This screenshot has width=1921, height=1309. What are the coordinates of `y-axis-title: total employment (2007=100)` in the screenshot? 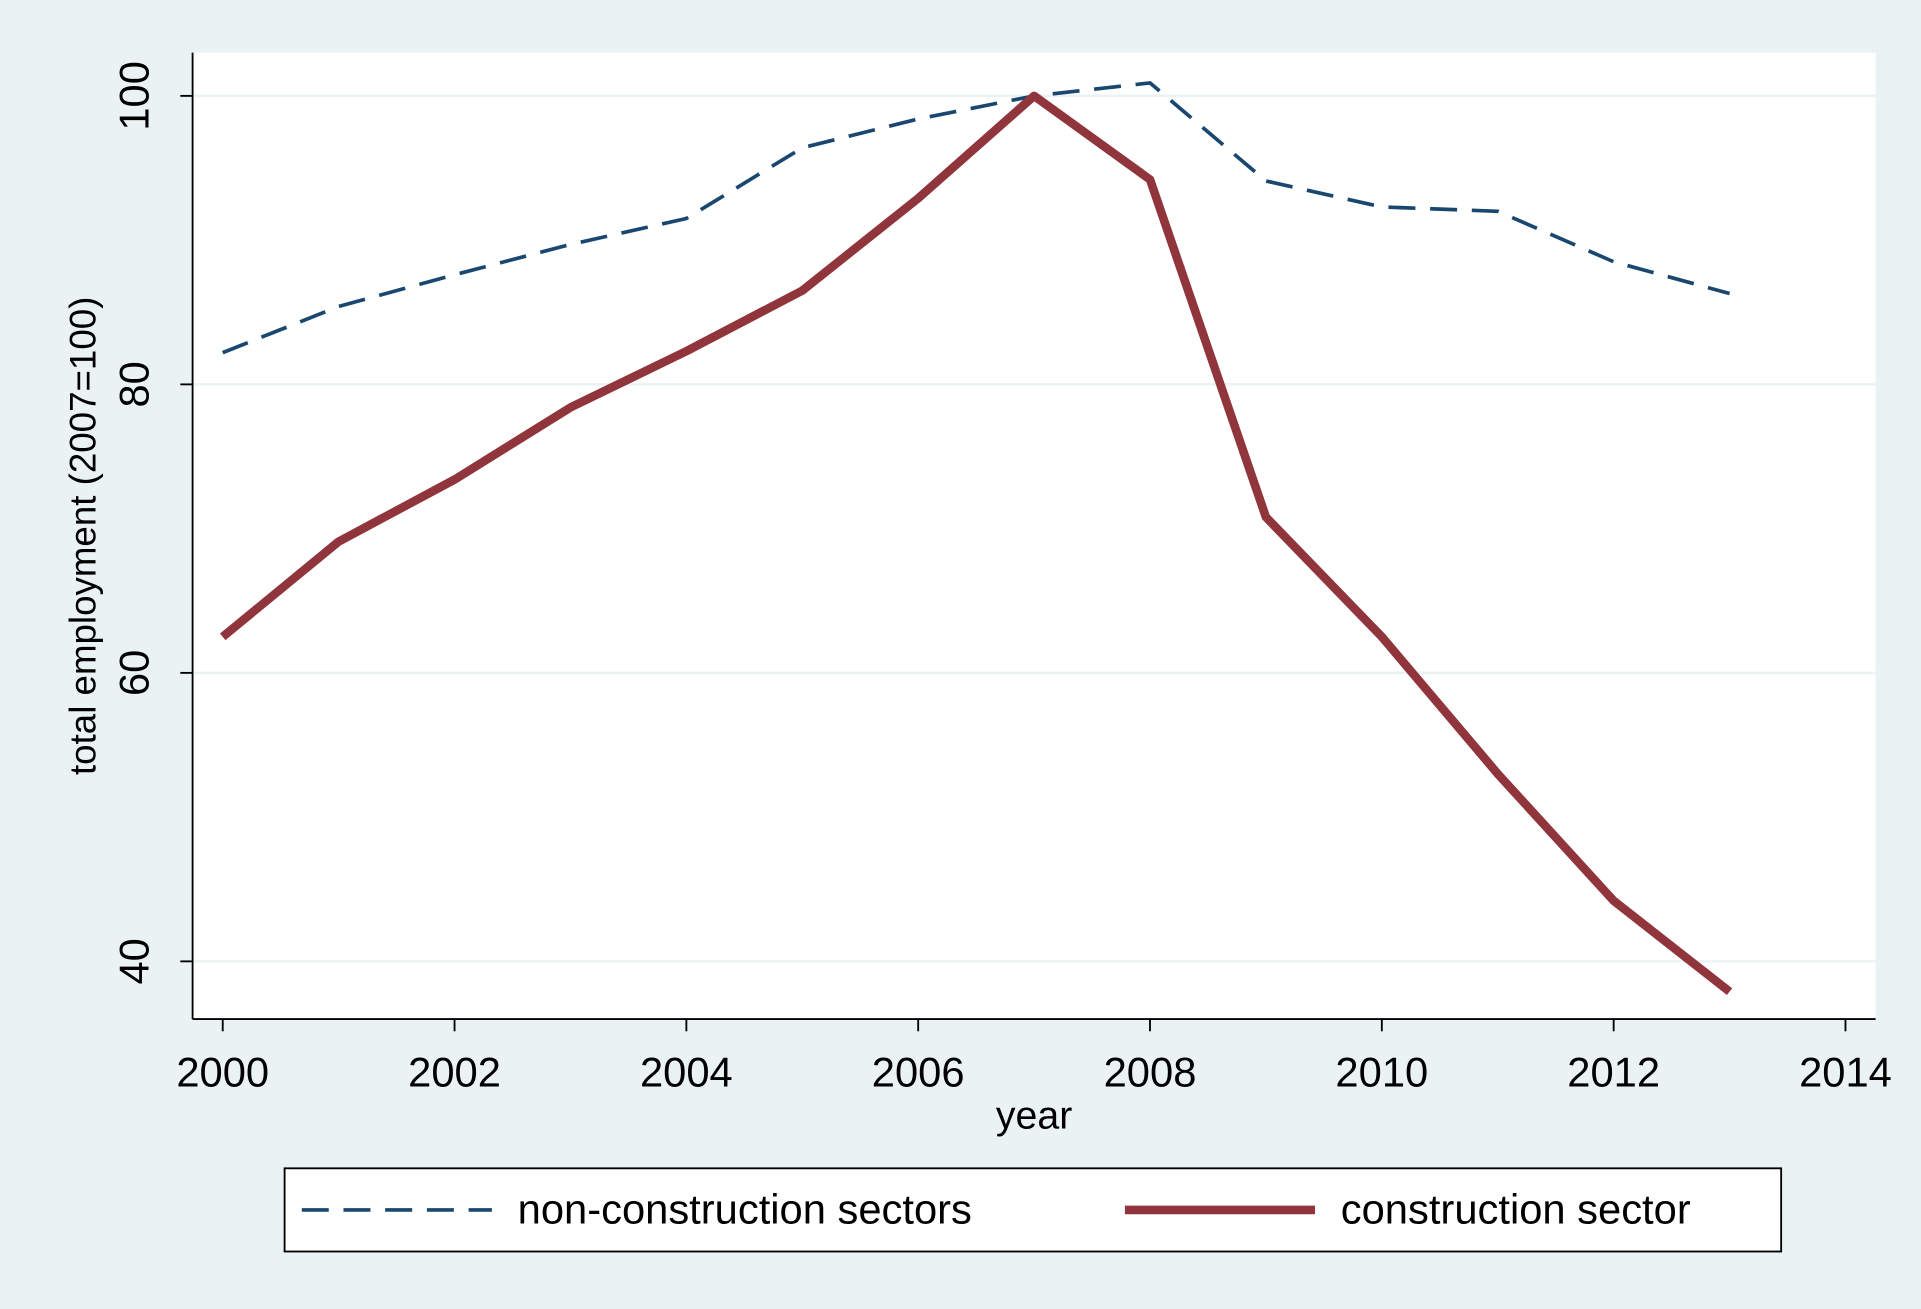 It's located at (83, 536).